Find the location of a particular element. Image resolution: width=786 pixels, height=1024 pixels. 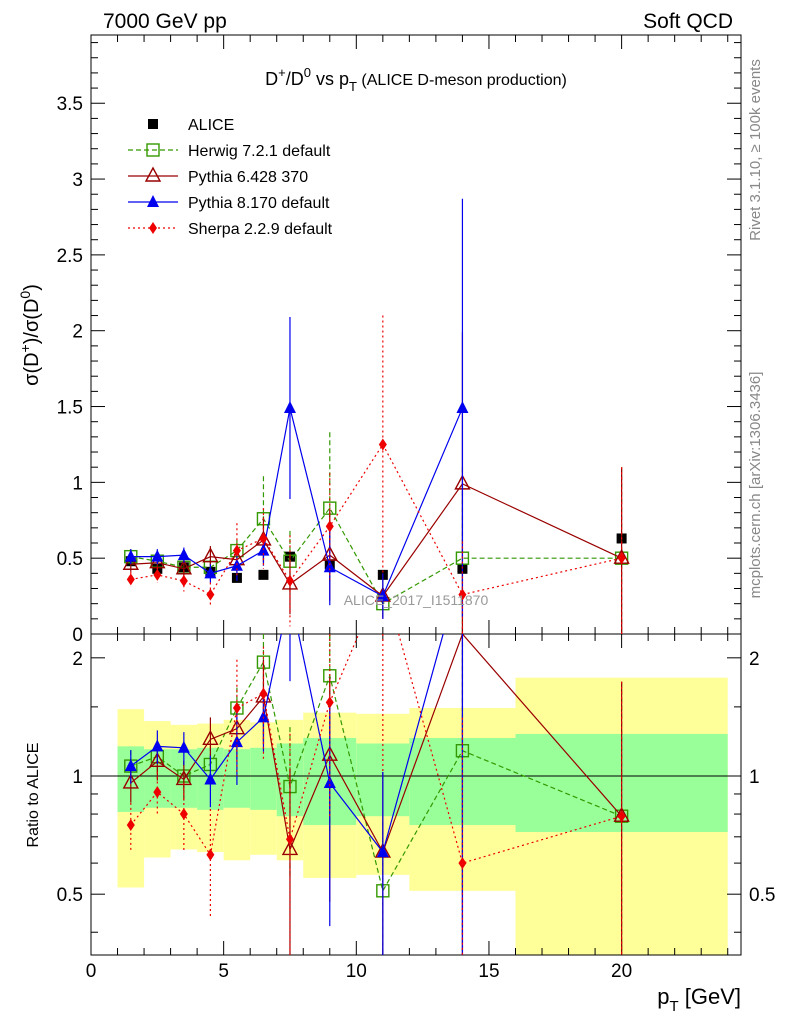

analysis-id-watermark: ALICE_2017_I1511870 is located at coordinates (416, 600).